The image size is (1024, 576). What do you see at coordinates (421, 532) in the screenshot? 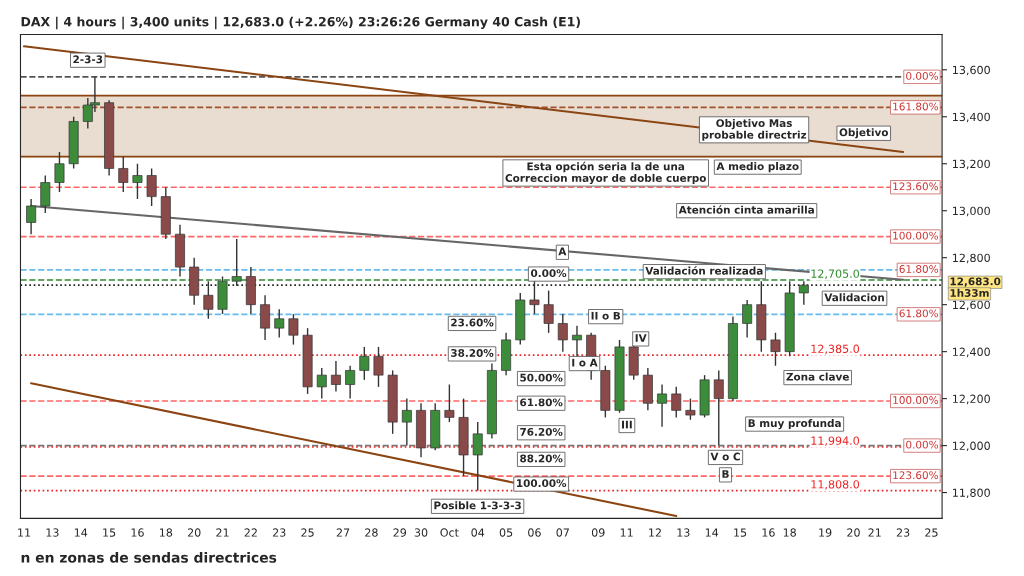
I see `x-tick-label: 30` at bounding box center [421, 532].